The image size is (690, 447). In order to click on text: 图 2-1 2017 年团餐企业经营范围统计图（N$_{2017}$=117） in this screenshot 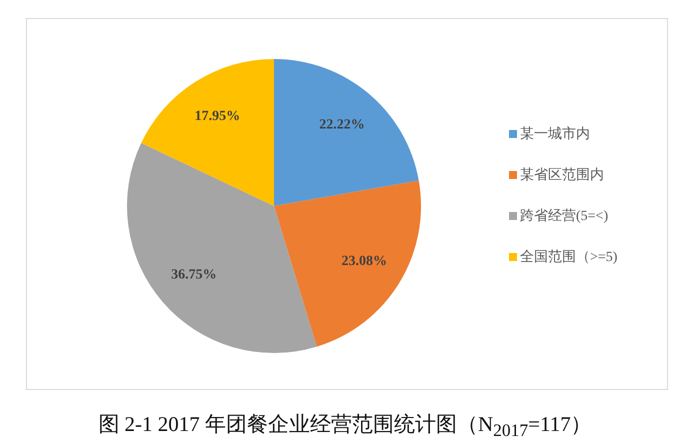, I will do `click(345, 426)`.